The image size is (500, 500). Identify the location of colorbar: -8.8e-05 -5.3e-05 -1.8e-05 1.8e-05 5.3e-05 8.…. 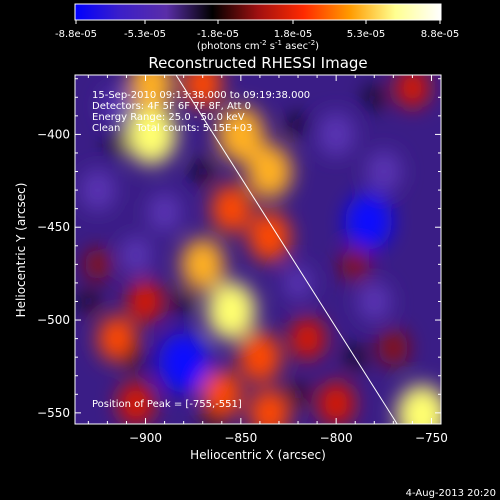
(257, 27).